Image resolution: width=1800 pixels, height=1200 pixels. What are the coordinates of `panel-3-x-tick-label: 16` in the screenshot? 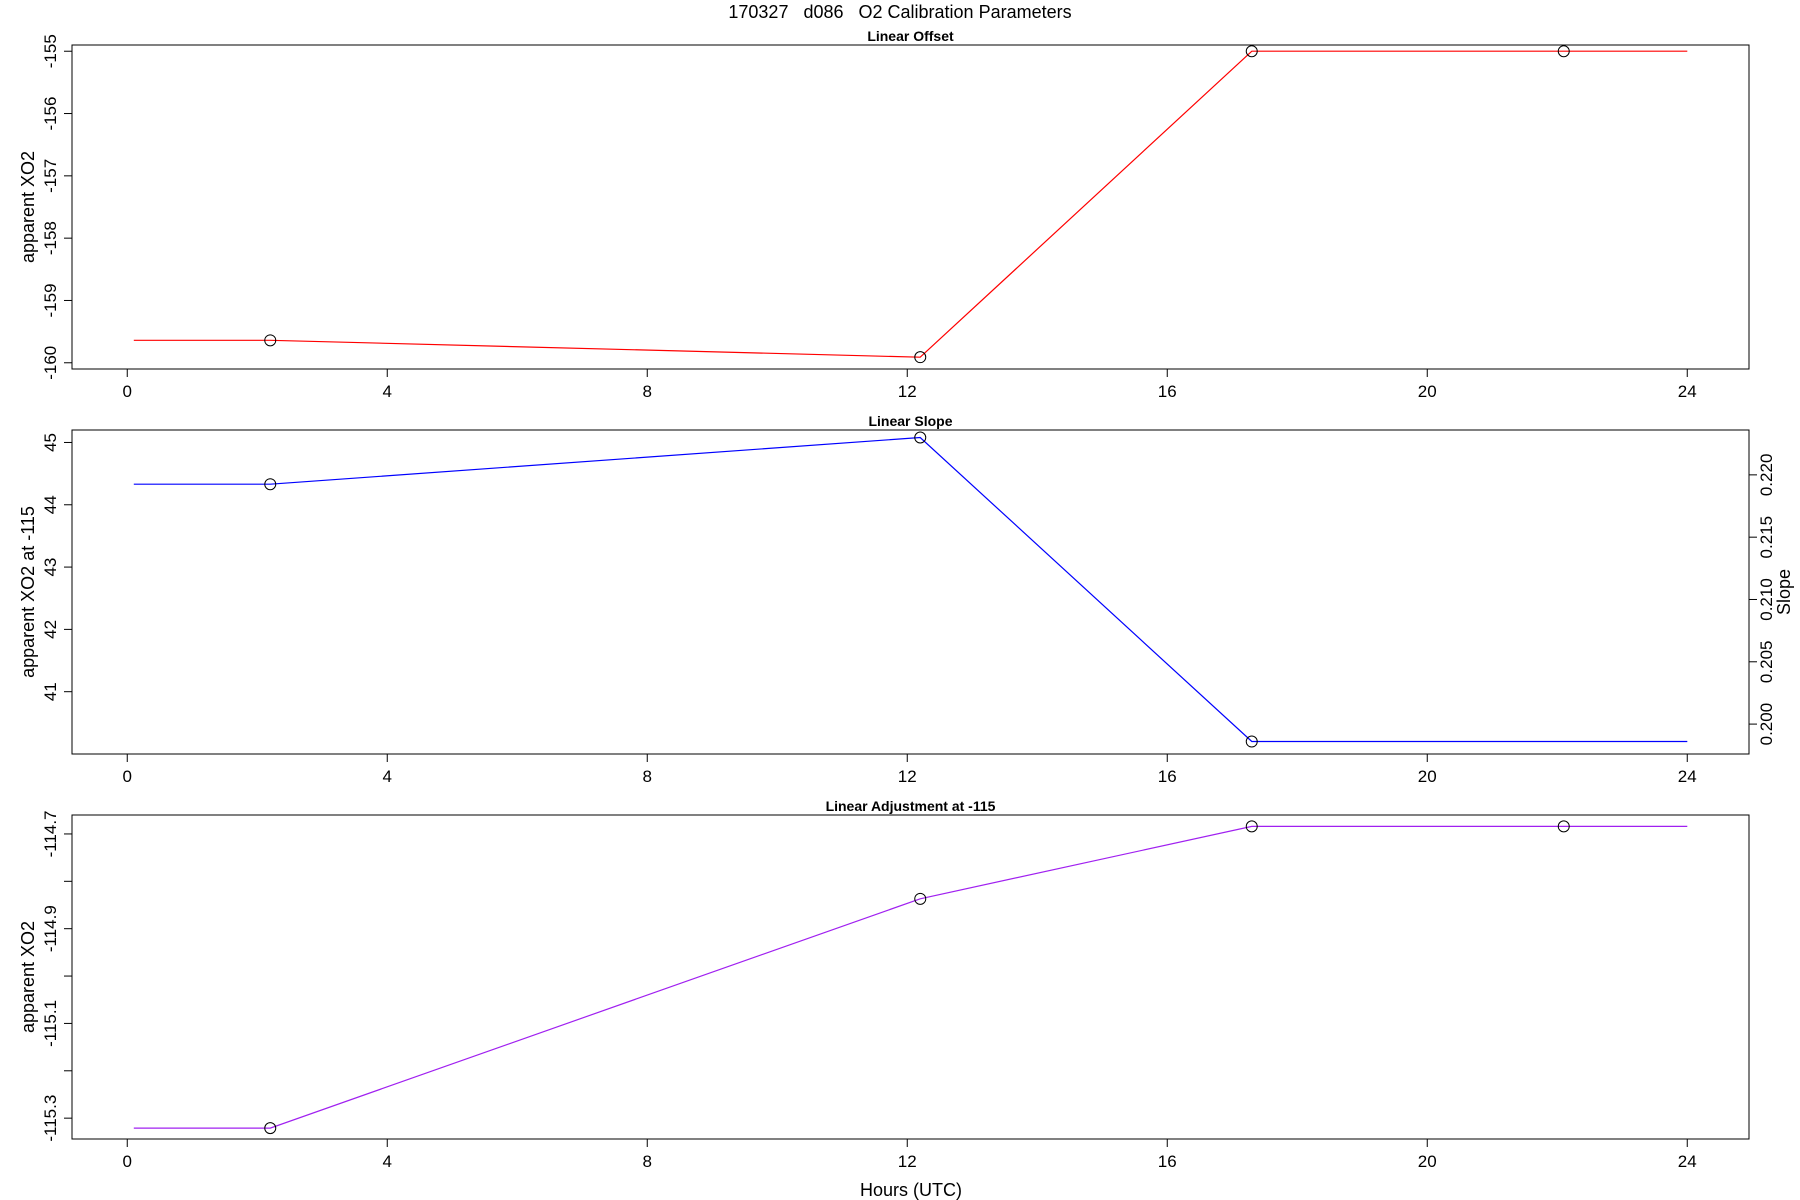 It's located at (1167, 1161).